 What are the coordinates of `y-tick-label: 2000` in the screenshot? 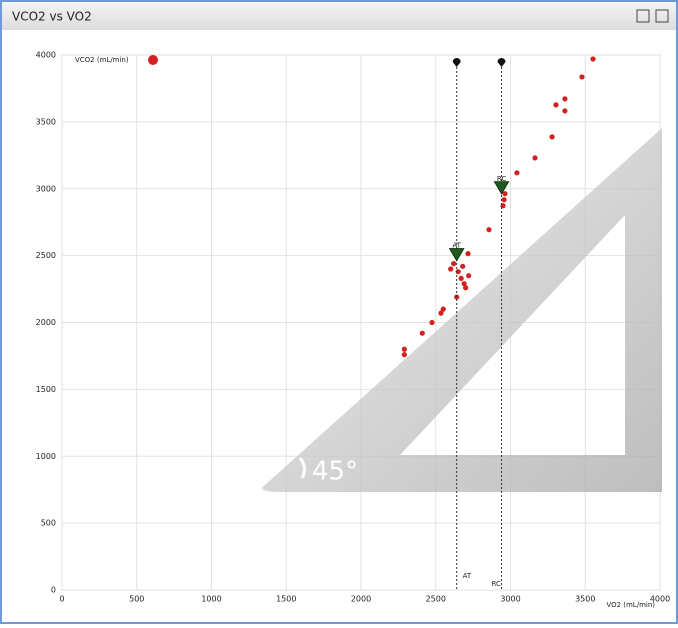 It's located at (46, 322).